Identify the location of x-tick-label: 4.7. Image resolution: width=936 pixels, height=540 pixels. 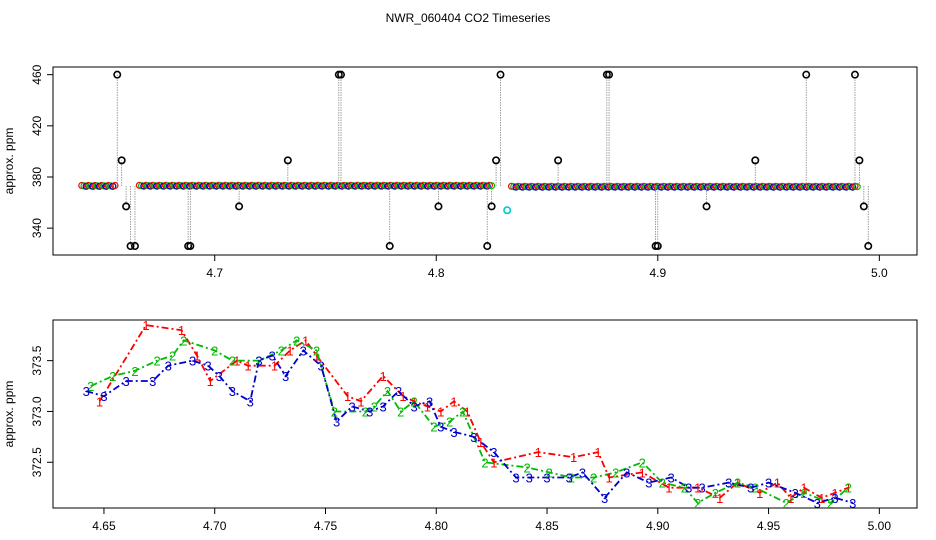
(214, 273).